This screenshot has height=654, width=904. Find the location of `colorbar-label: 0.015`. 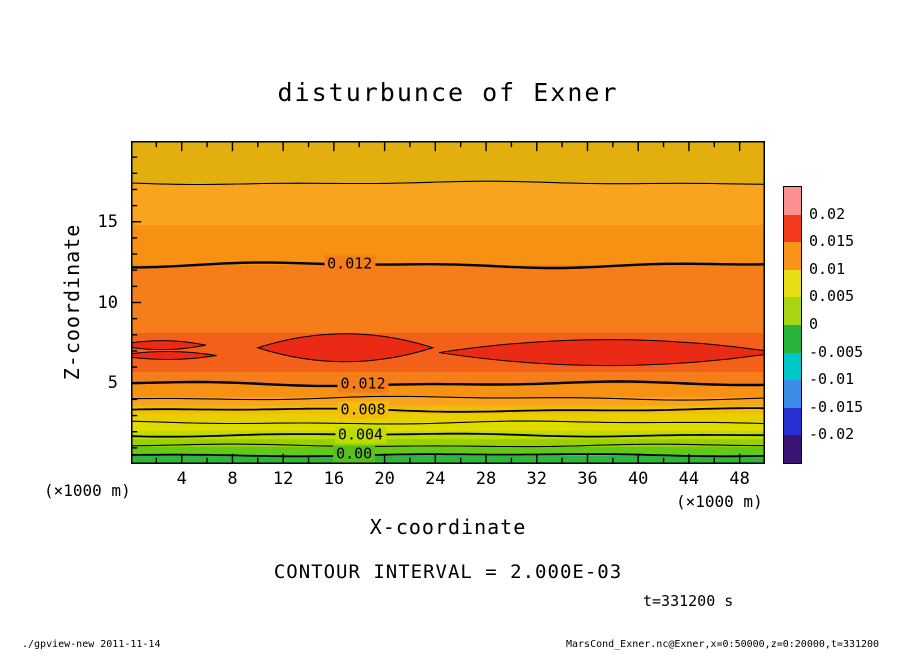

colorbar-label: 0.015 is located at coordinates (832, 241).